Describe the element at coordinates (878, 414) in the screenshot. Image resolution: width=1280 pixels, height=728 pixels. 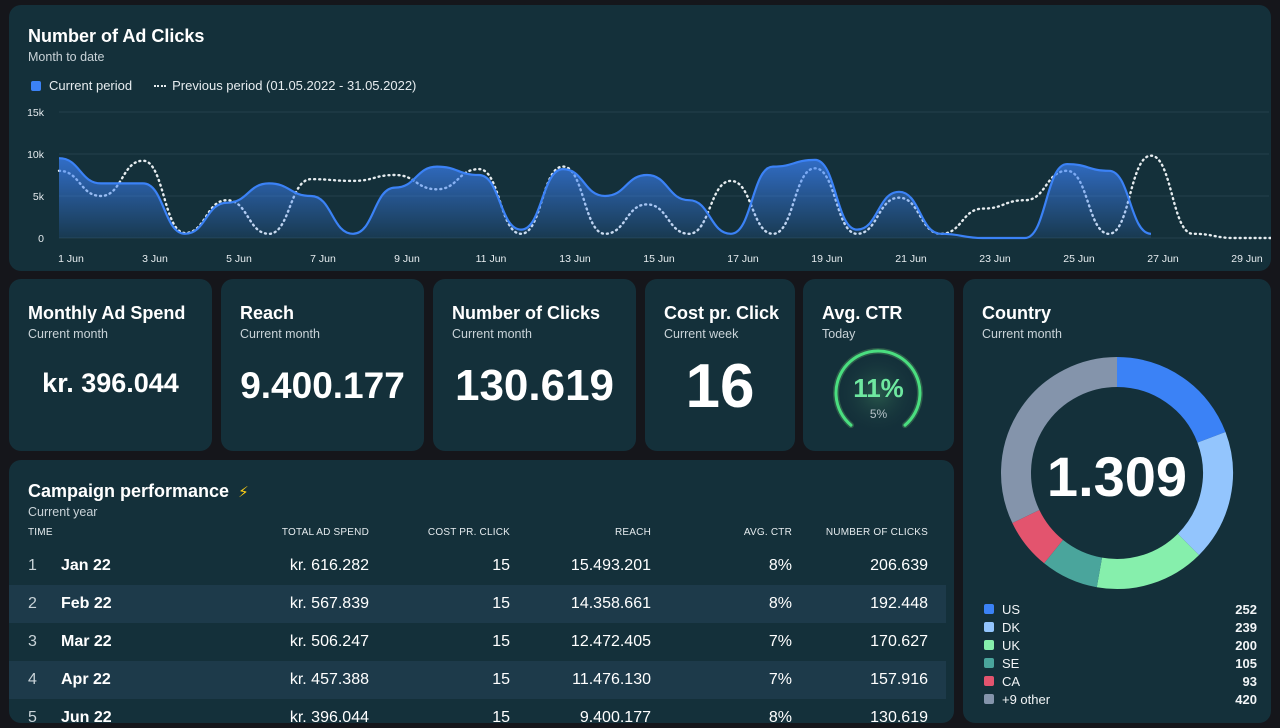
I see `ctr-previous: 5%` at that location.